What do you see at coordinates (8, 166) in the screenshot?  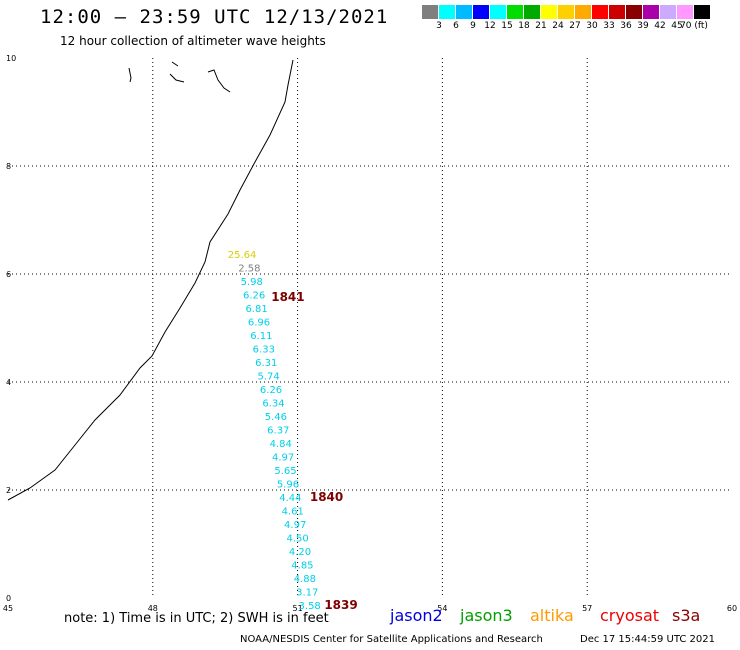 I see `y-tick-label: 8` at bounding box center [8, 166].